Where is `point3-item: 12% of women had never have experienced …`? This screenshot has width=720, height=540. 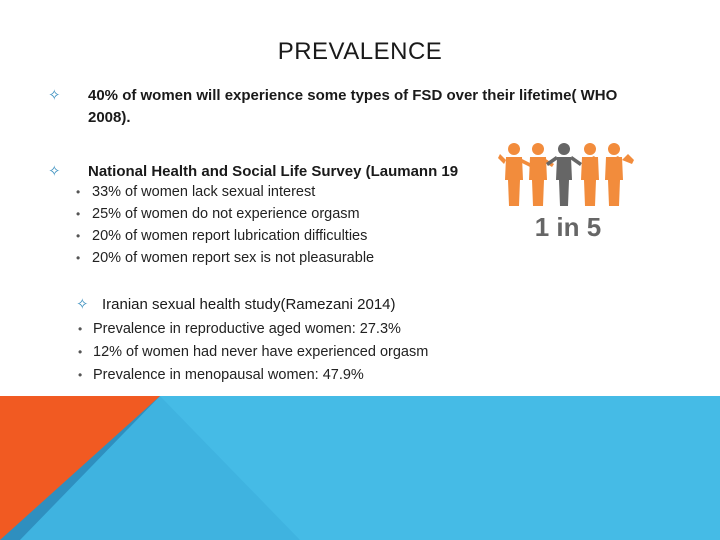 point3-item: 12% of women had never have experienced … is located at coordinates (261, 352).